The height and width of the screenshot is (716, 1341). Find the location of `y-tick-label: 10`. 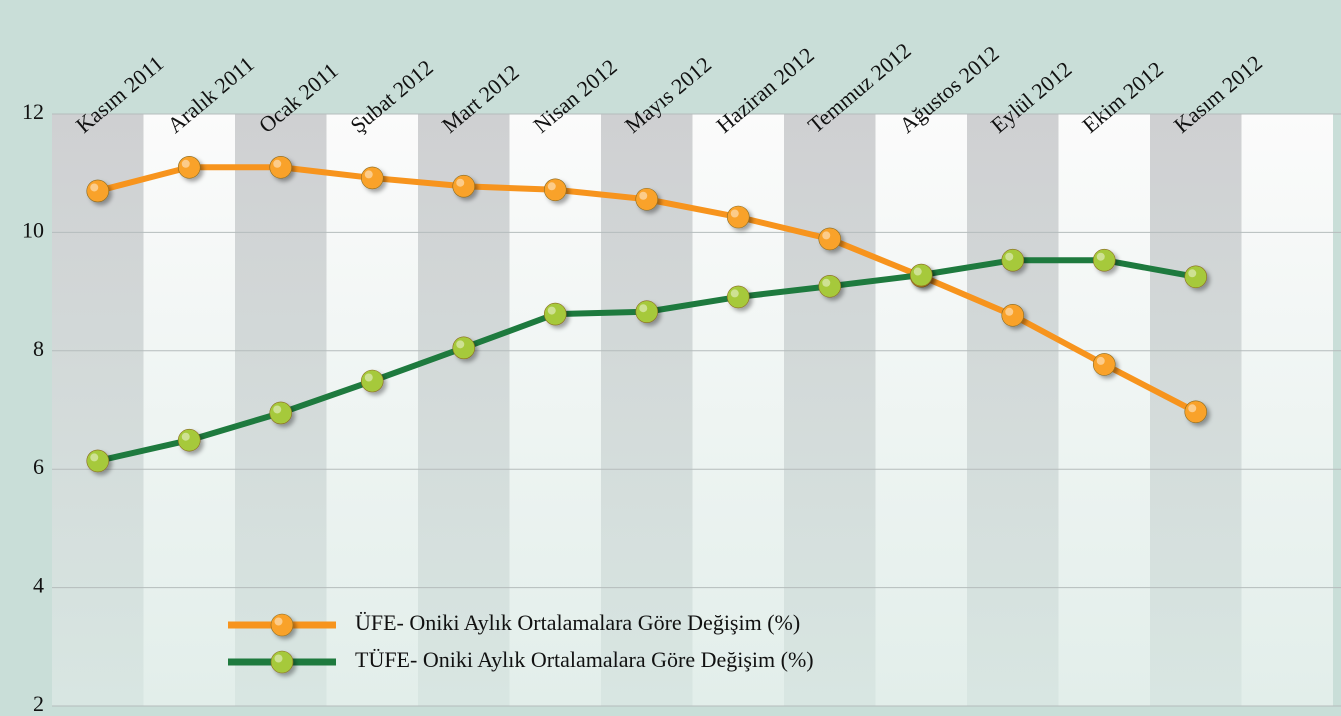

y-tick-label: 10 is located at coordinates (33, 229).